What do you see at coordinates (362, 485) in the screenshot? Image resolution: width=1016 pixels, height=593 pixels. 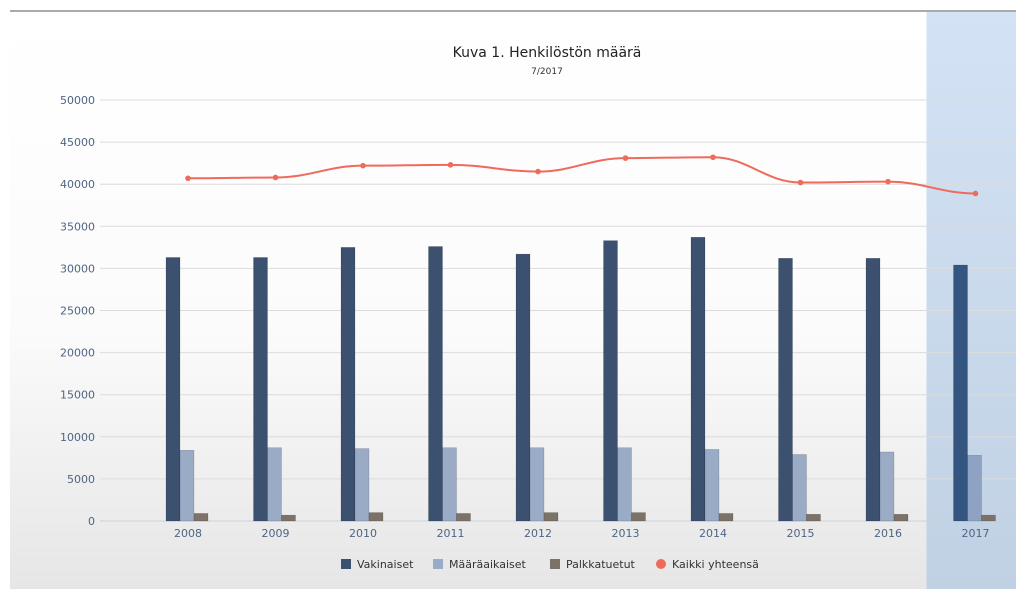 I see `bar-m-r-aikaiset-2010` at bounding box center [362, 485].